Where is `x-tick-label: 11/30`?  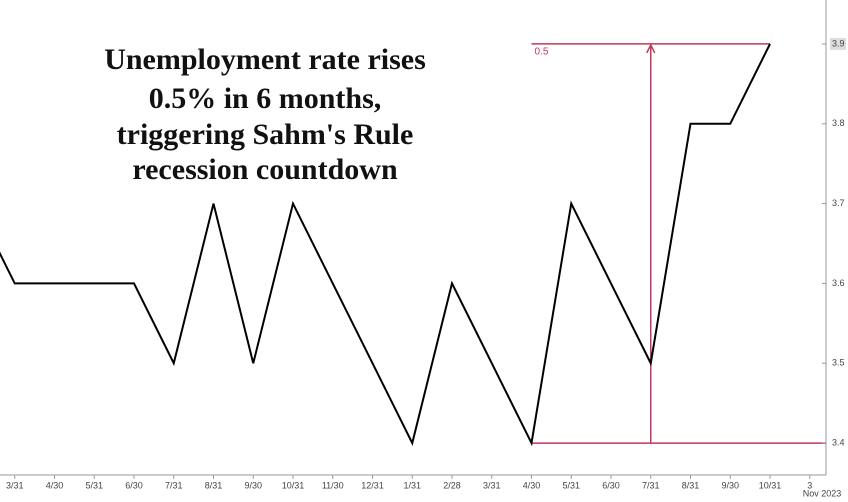 x-tick-label: 11/30 is located at coordinates (333, 485).